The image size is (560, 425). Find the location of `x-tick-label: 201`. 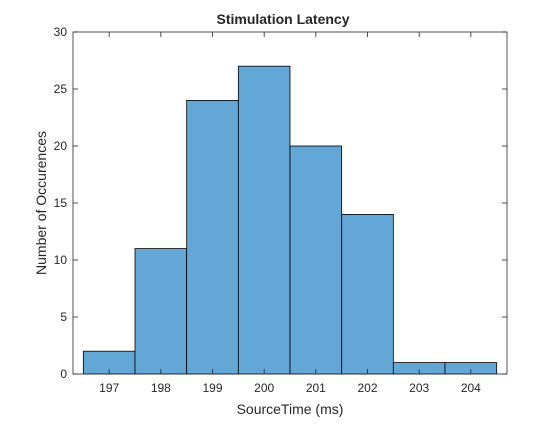

x-tick-label: 201 is located at coordinates (316, 388).